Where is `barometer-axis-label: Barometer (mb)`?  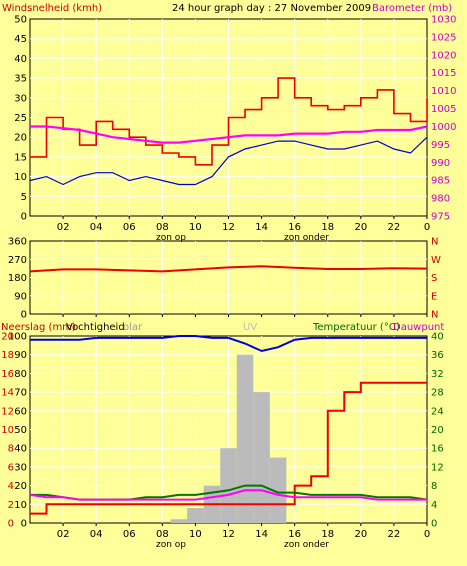
barometer-axis-label: Barometer (mb) is located at coordinates (412, 8).